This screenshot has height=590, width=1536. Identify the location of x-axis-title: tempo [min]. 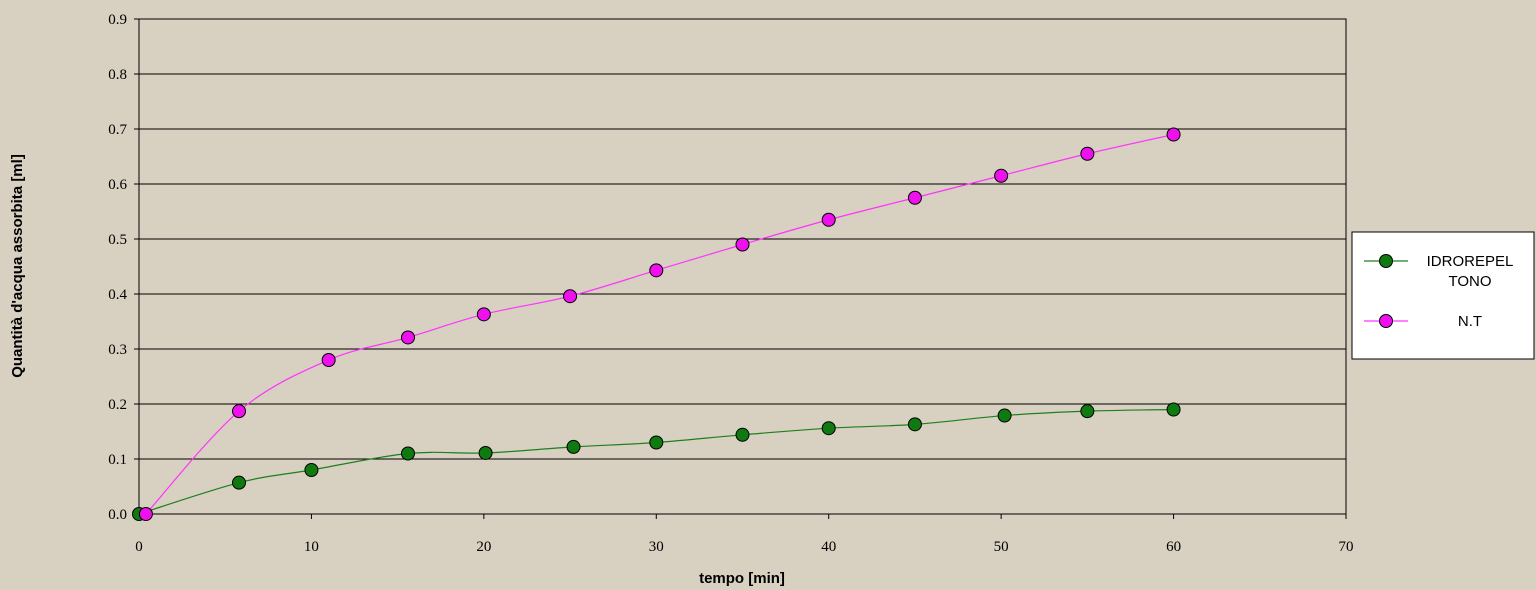
(742, 578).